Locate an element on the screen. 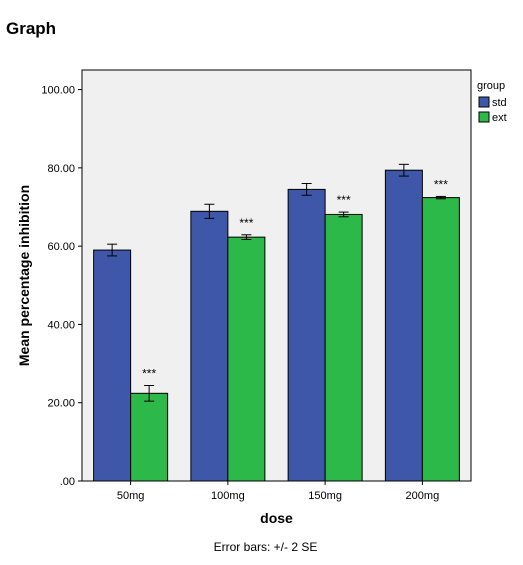 The image size is (523, 565). y-axis-label: Mean percentage inhibition is located at coordinates (24, 275).